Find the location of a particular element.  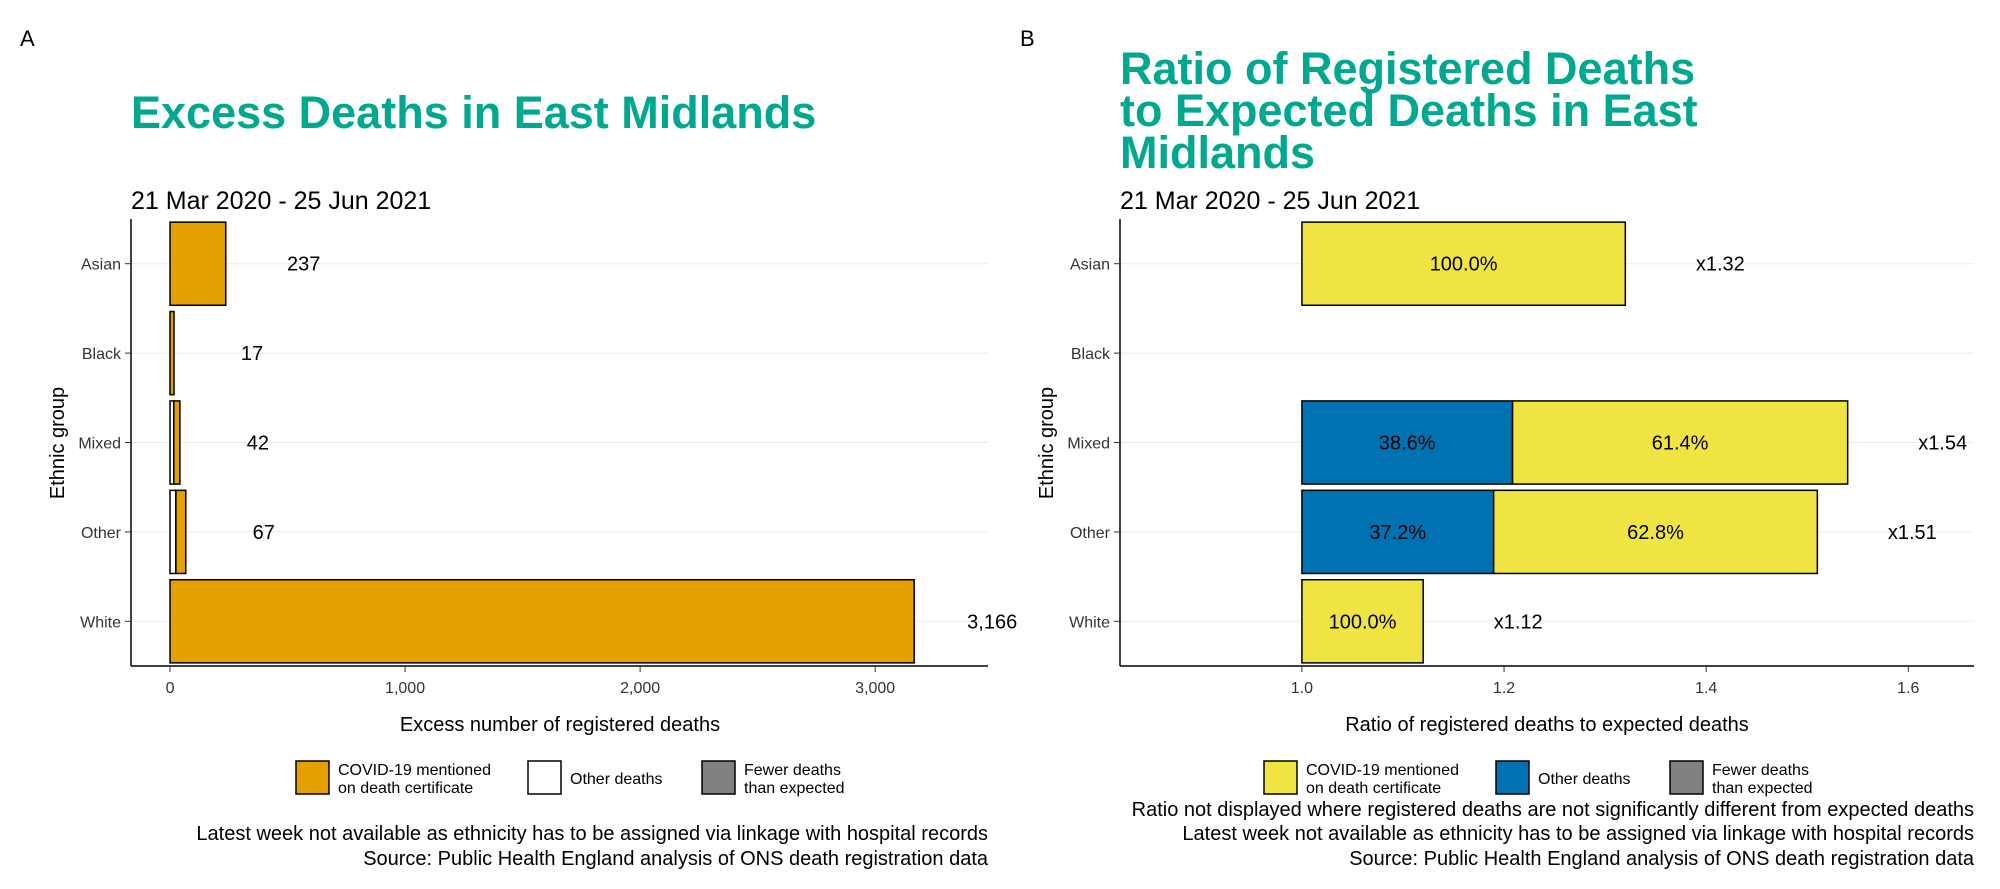

panel-b-y-tick-label: White is located at coordinates (1089, 622).